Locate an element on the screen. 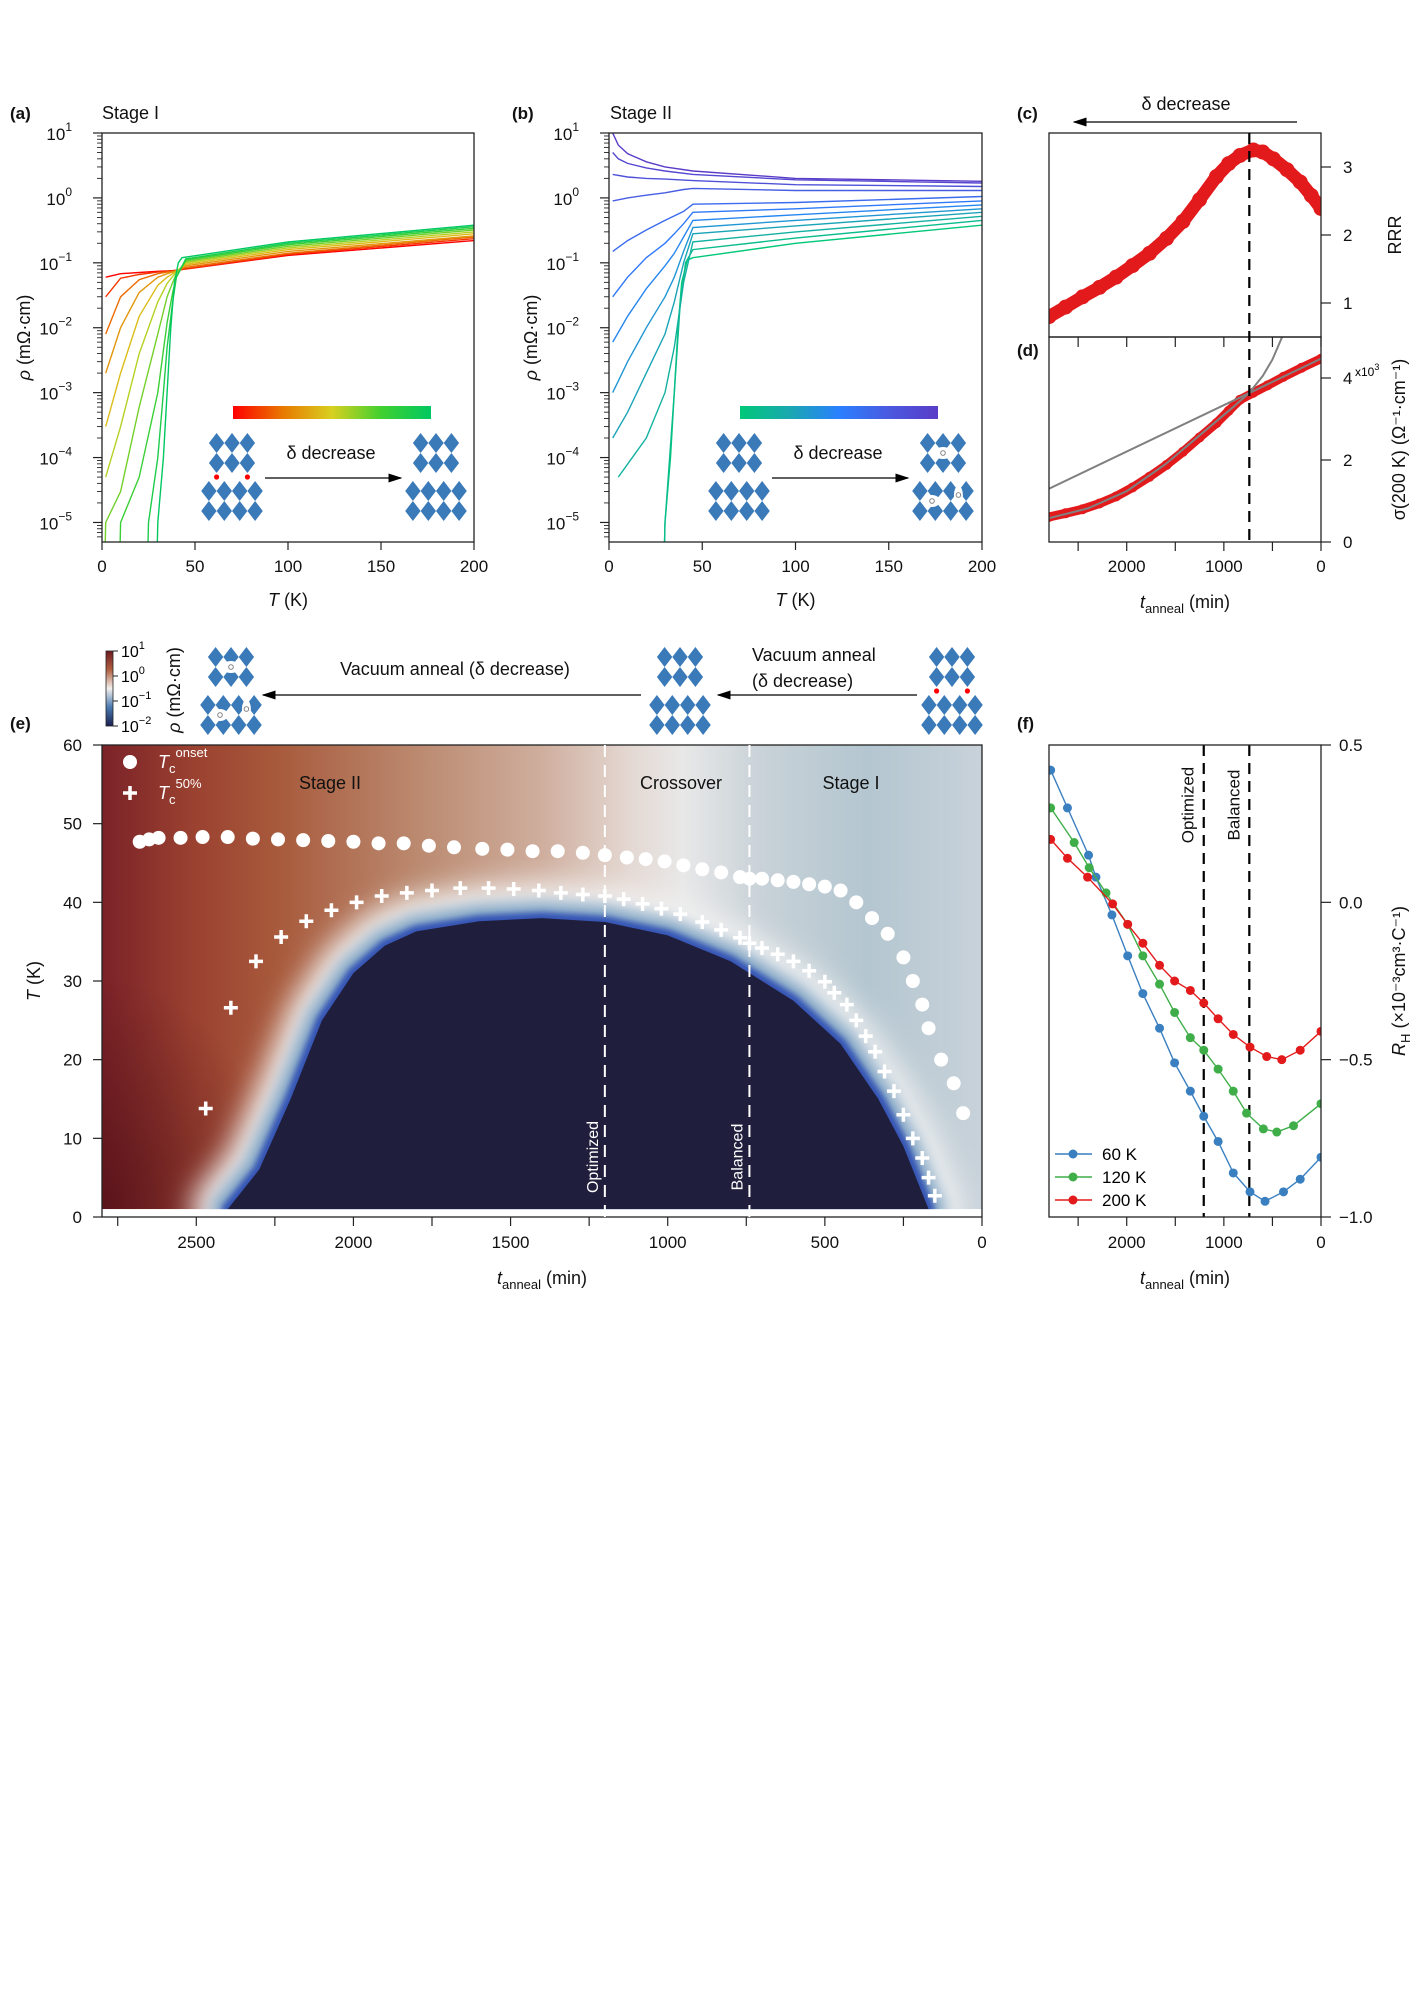 This screenshot has height=2010, width=1423. label-part: (min) is located at coordinates (1207, 602).